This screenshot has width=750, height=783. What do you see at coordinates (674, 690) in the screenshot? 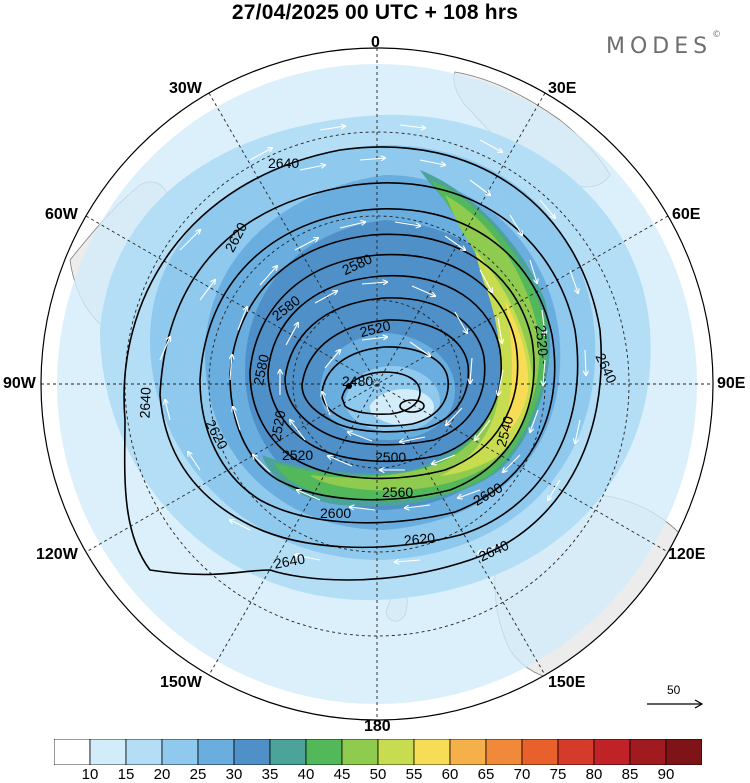
I see `reference-vector-label: 50` at bounding box center [674, 690].